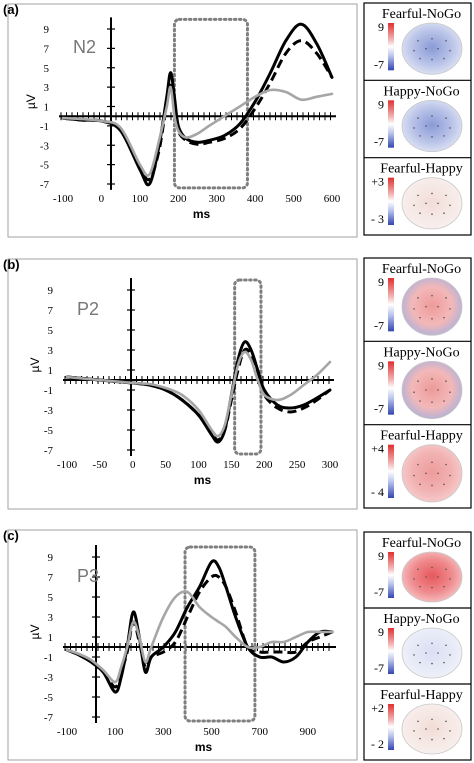 Image resolution: width=474 pixels, height=763 pixels. What do you see at coordinates (377, 449) in the screenshot?
I see `scale-max-label: +4` at bounding box center [377, 449].